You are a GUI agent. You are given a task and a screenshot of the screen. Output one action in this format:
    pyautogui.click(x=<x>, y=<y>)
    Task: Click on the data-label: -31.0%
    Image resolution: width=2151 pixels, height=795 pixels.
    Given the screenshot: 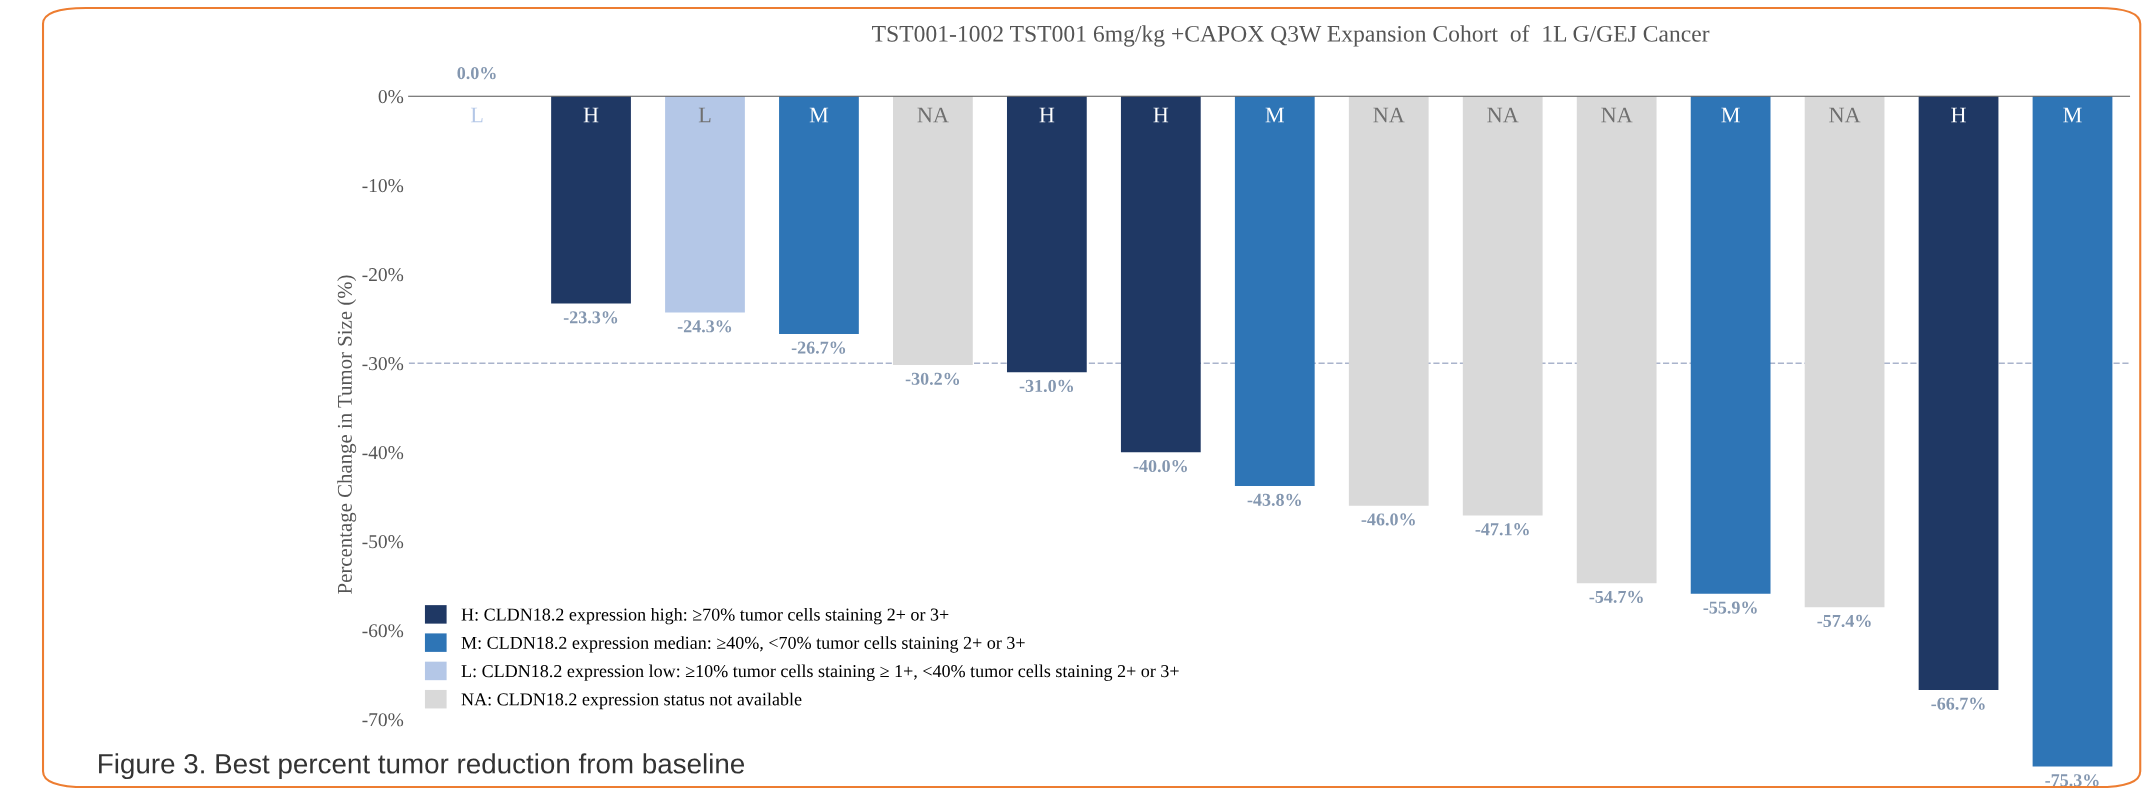 What is the action you would take?
    pyautogui.click(x=1046, y=386)
    